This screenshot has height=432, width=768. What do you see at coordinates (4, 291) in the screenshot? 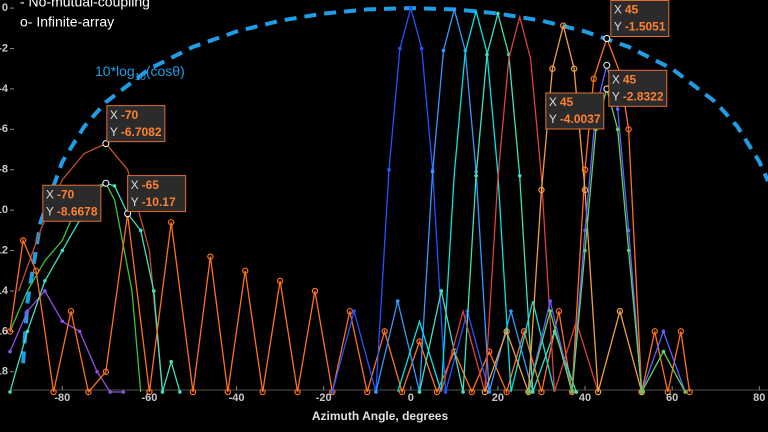
I see `y-tick-label: -14` at bounding box center [4, 291].